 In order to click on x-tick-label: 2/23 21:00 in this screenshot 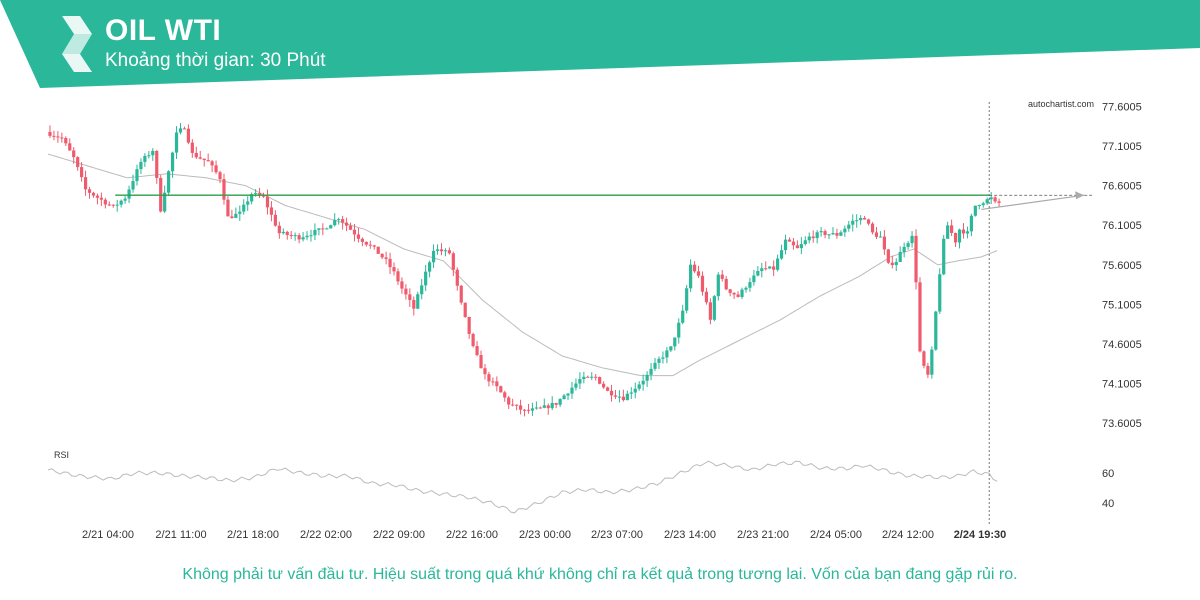, I will do `click(763, 535)`.